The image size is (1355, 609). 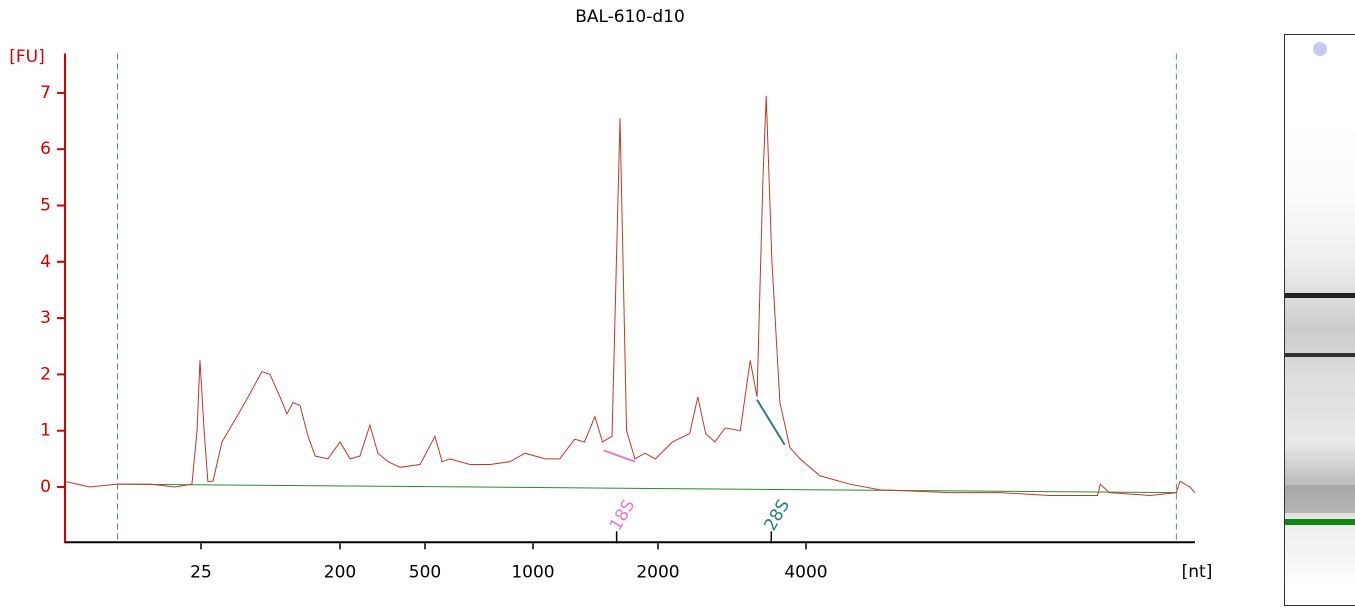 What do you see at coordinates (201, 572) in the screenshot?
I see `x-tick-label: 25` at bounding box center [201, 572].